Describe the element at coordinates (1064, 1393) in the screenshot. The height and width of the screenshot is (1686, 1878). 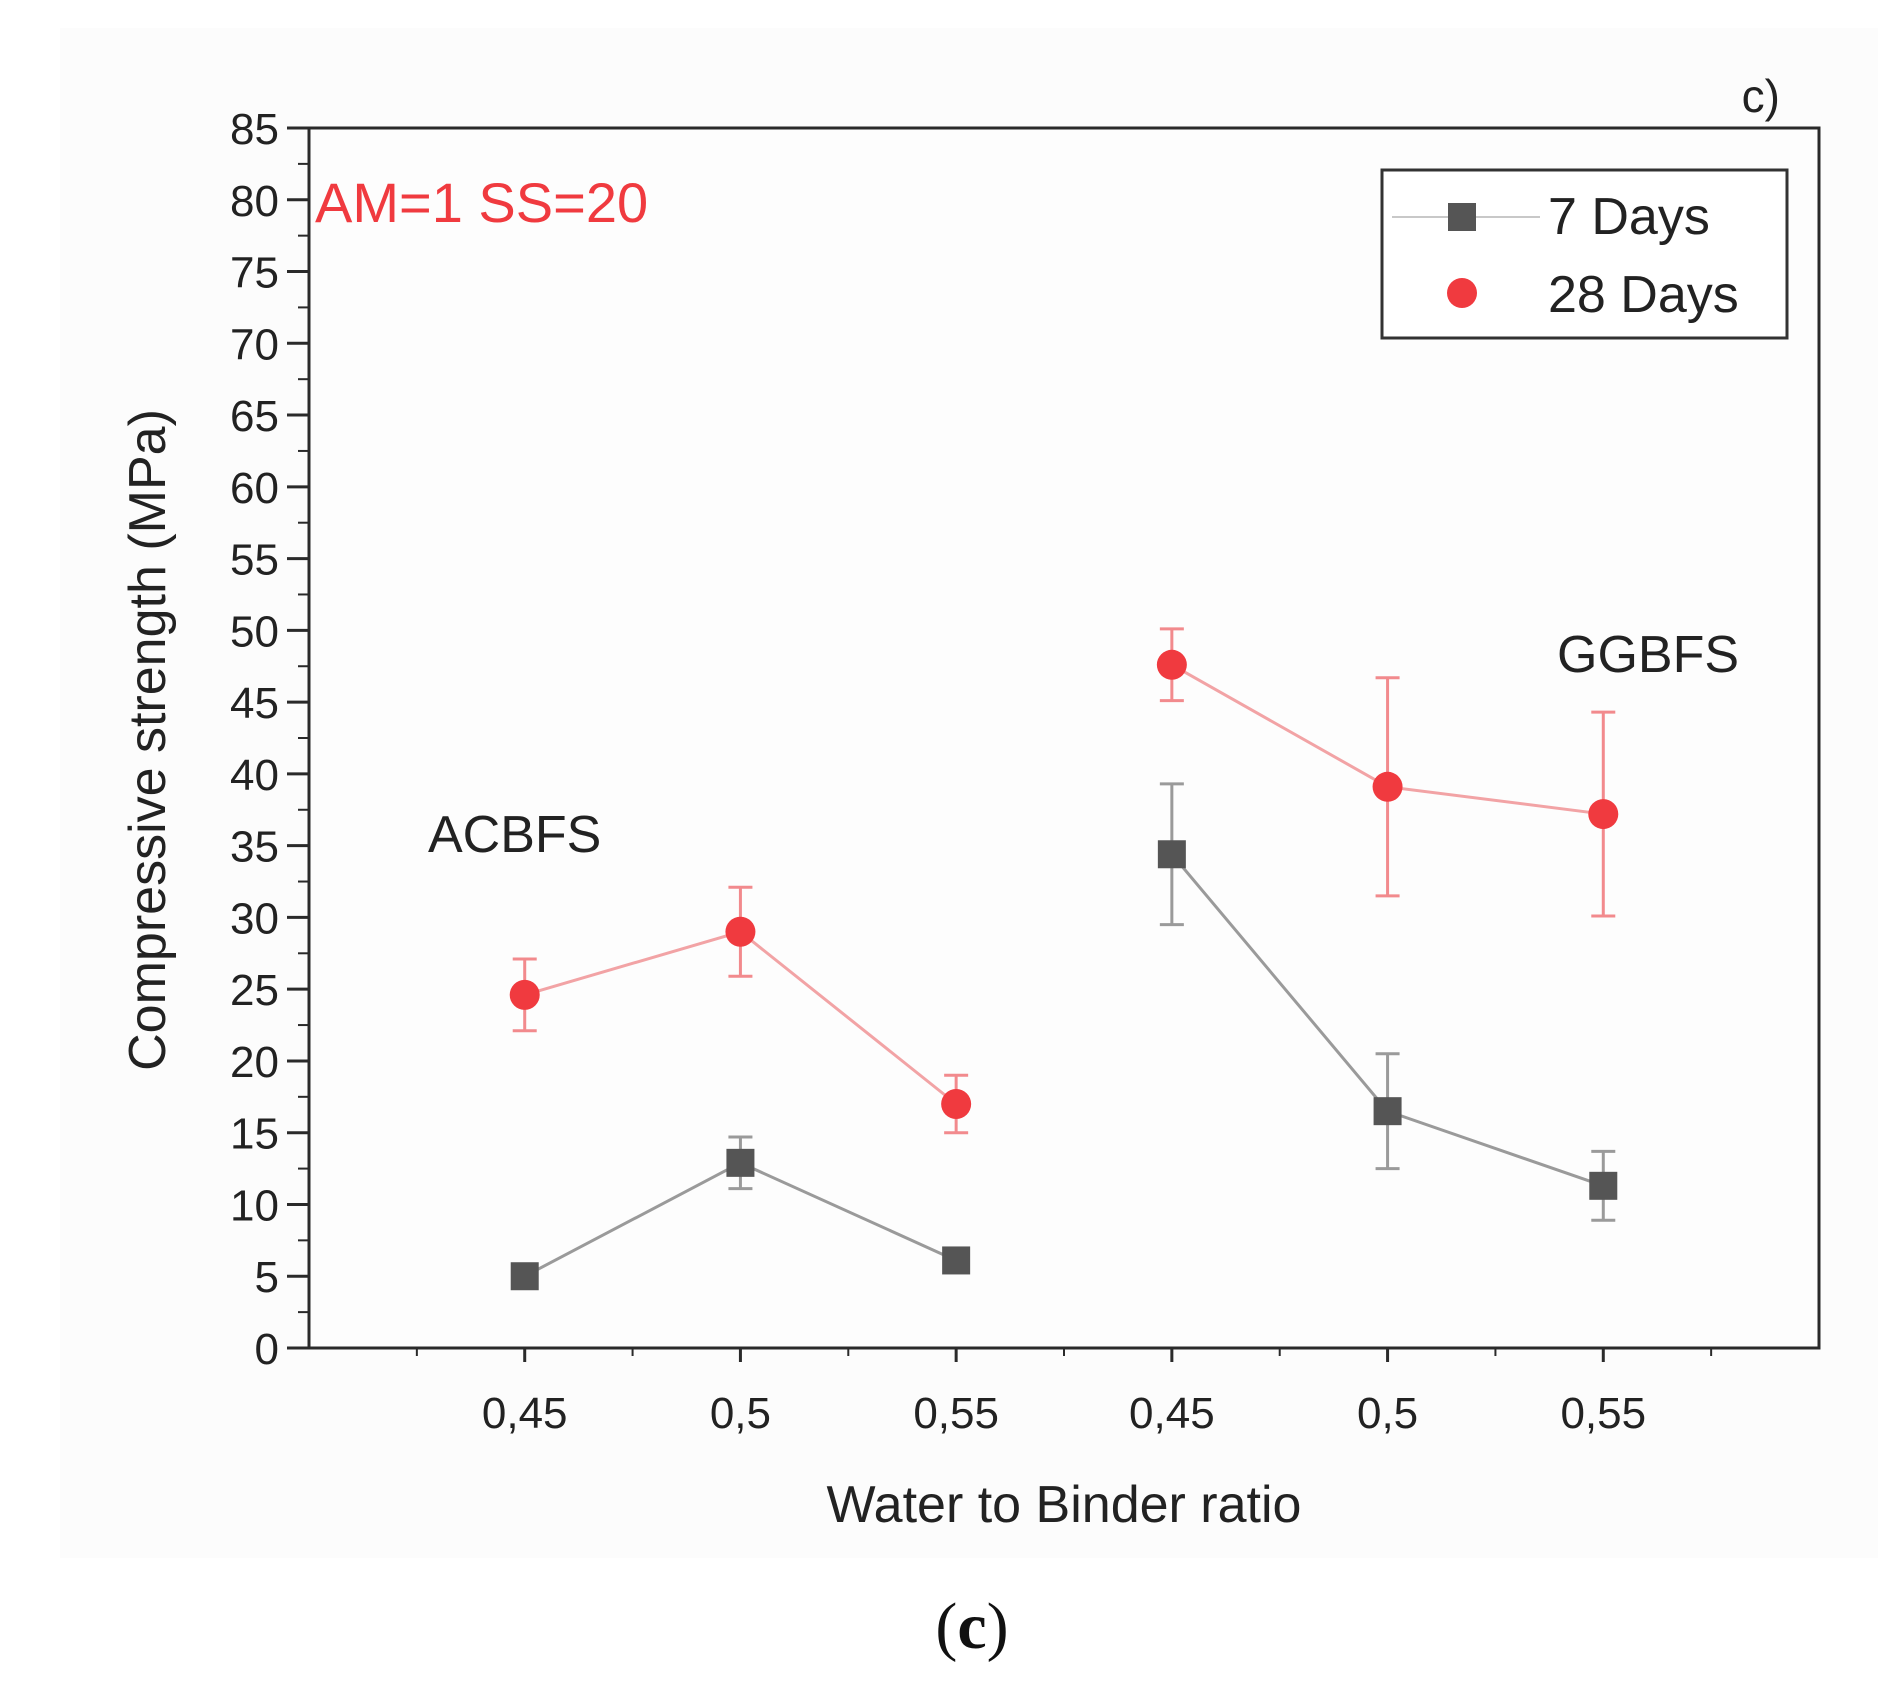
I see `x-axis: 0,45 0,5 0,55 0,45 0,5 0,55` at that location.